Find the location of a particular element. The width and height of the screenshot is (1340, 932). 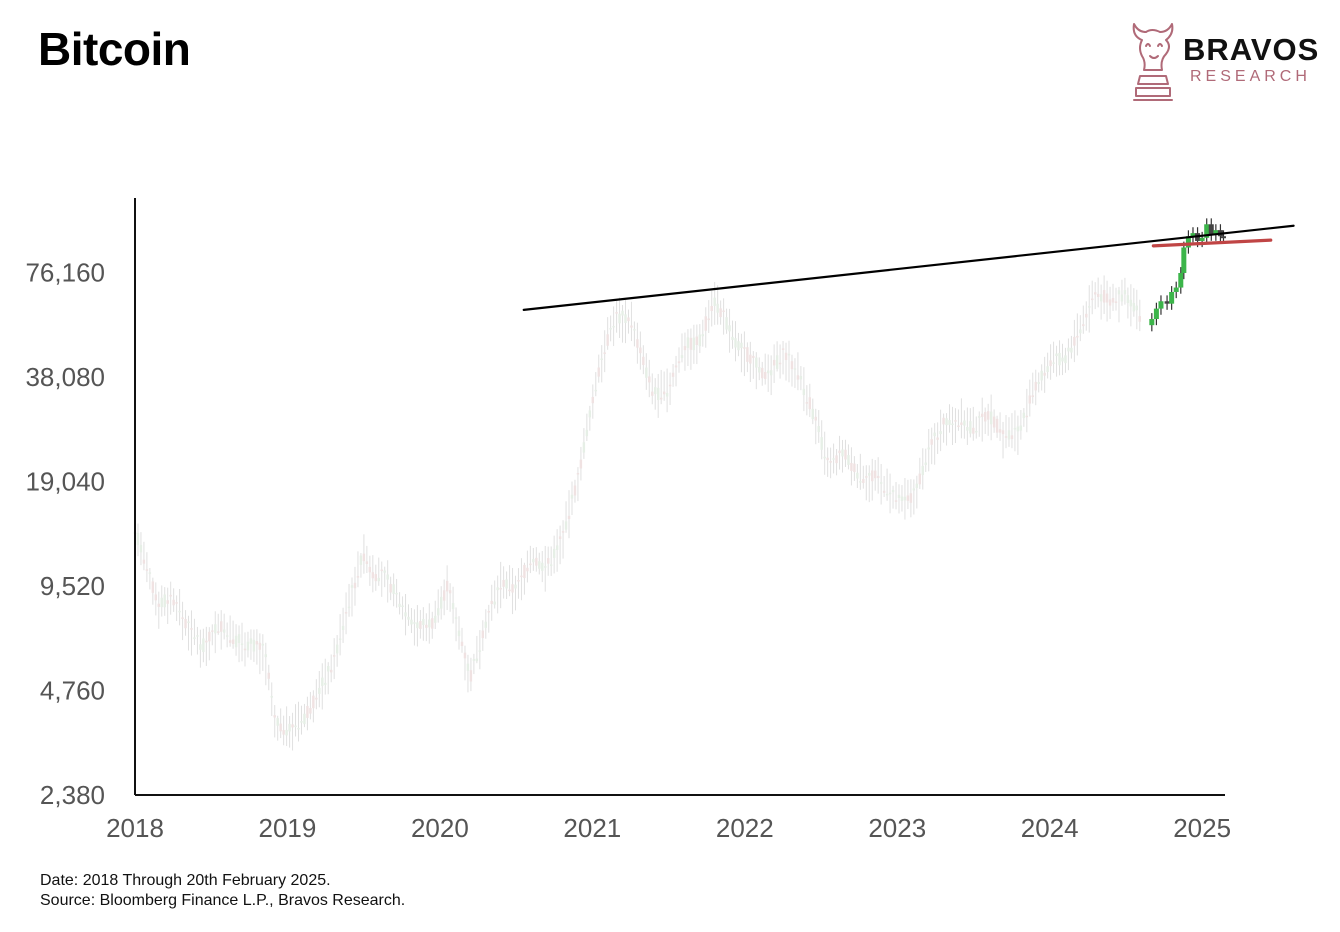

x-tick-label: 2021 is located at coordinates (592, 828).